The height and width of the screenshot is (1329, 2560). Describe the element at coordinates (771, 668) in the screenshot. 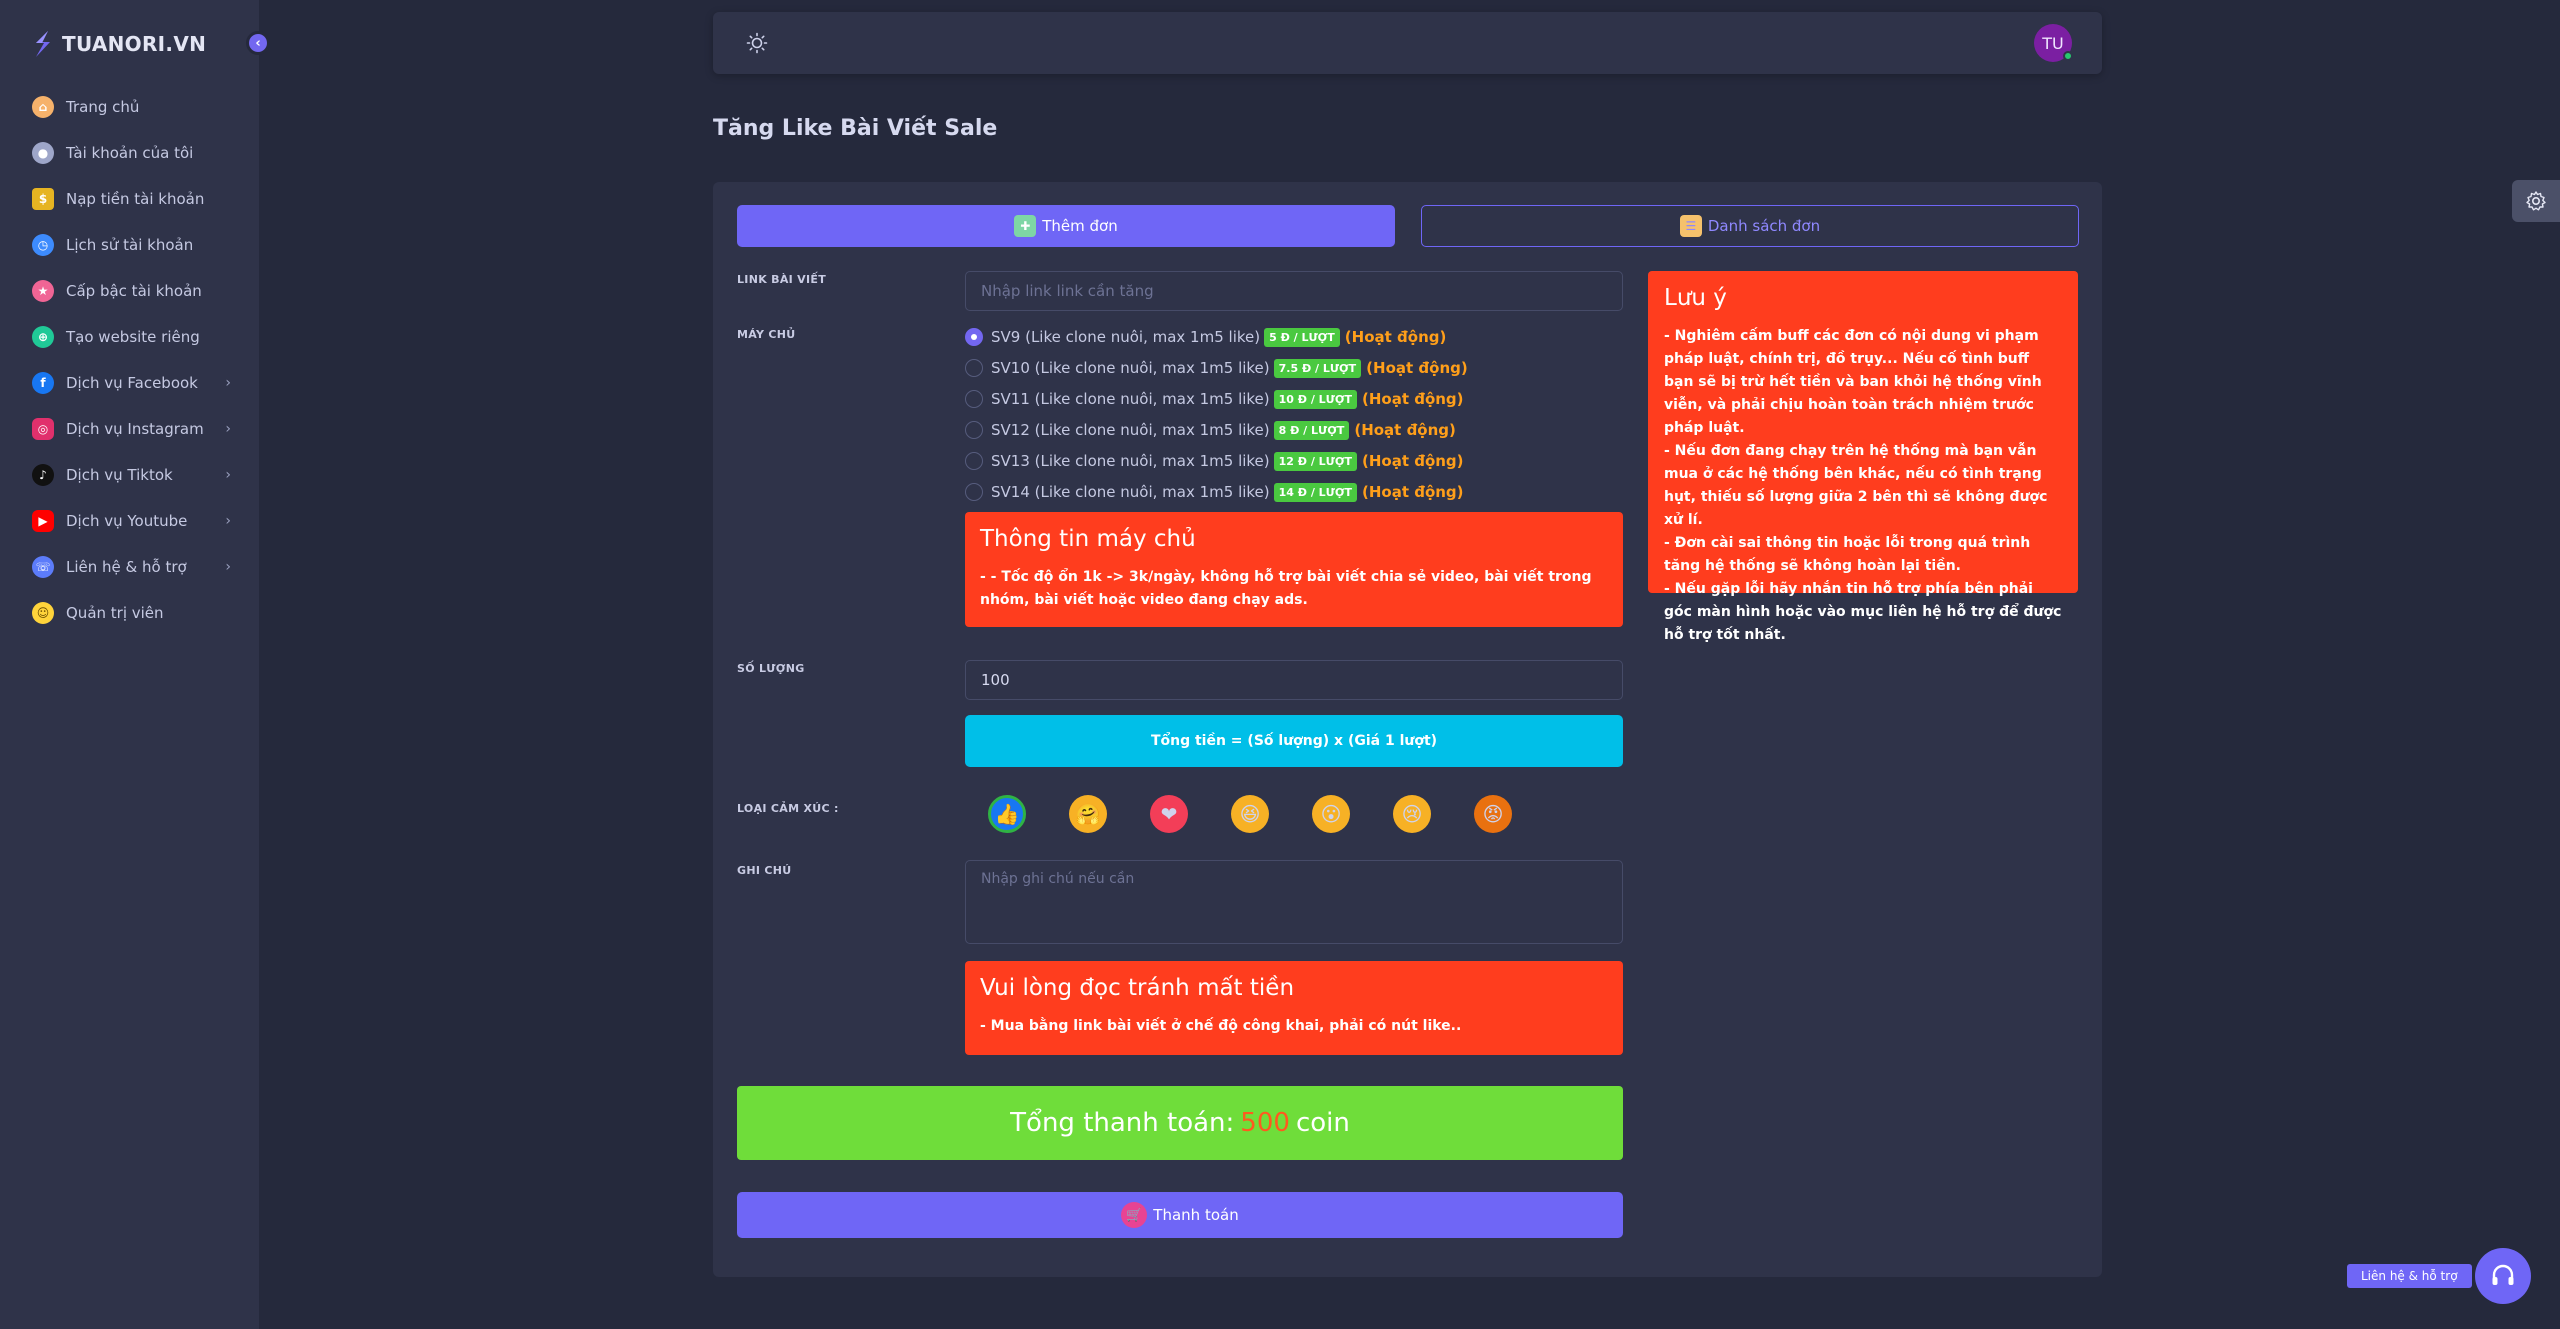

I see `quantity-label: SỐ LƯỢNG` at that location.